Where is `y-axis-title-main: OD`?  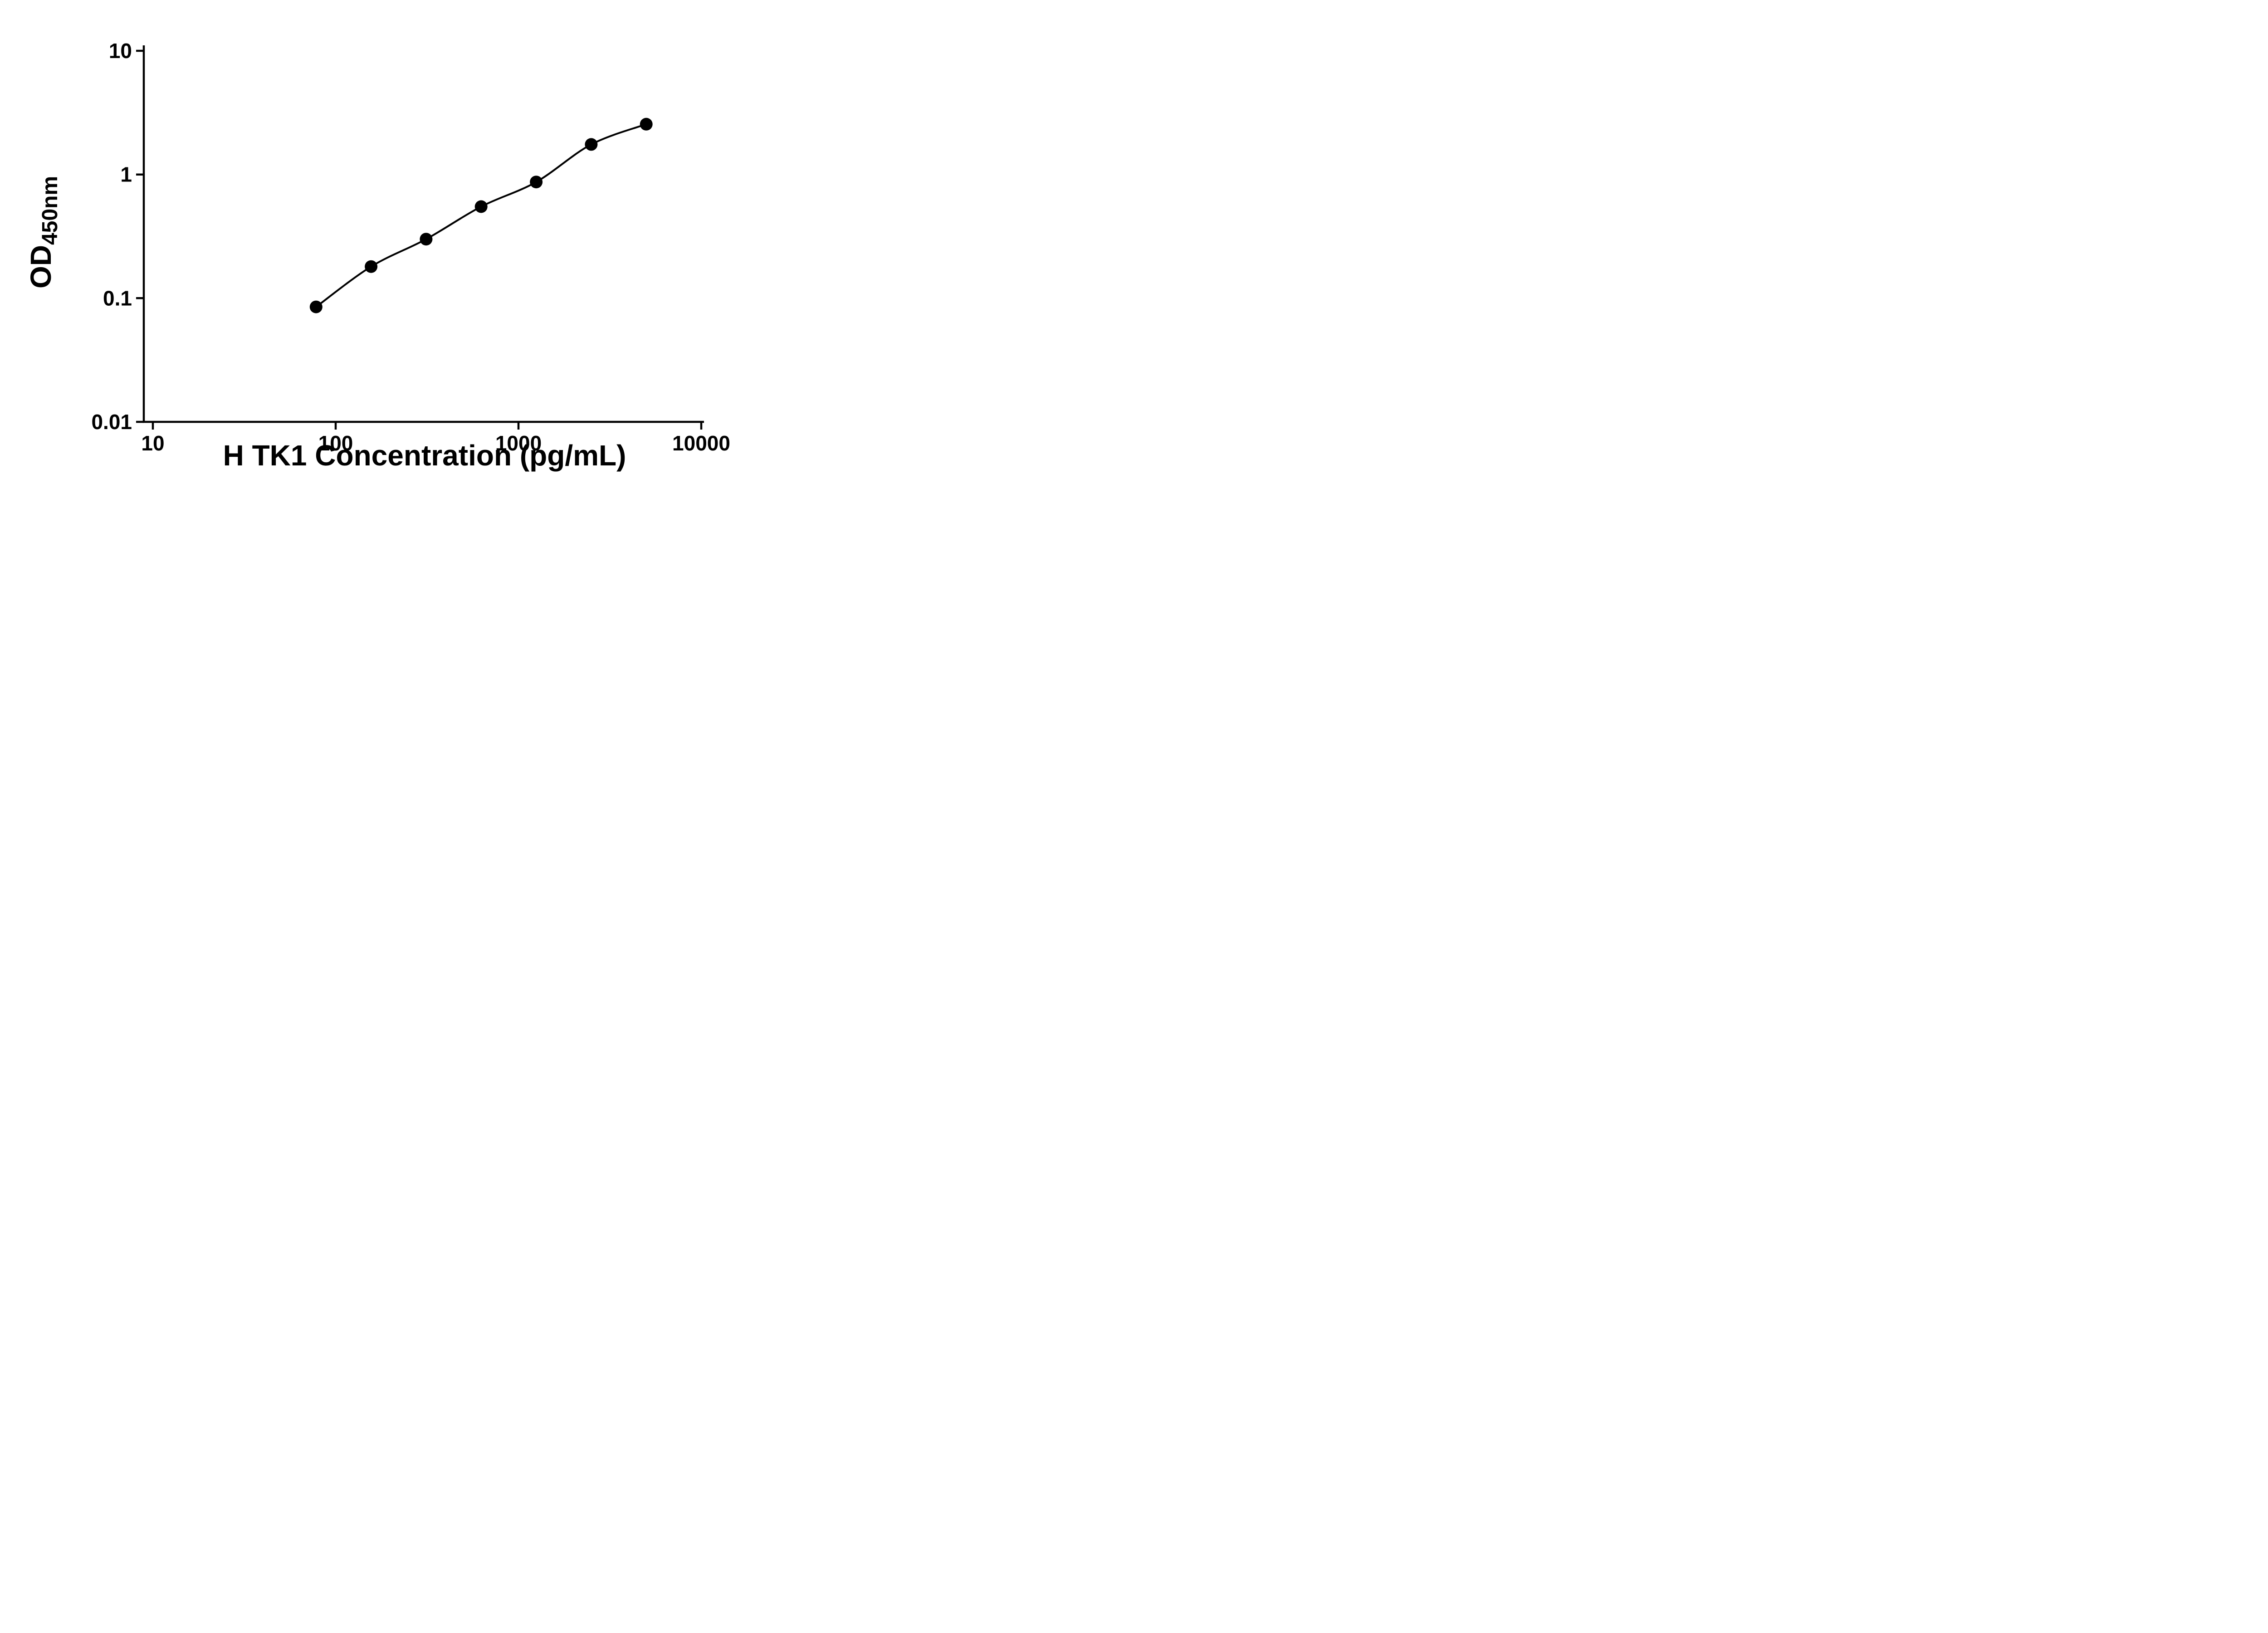 y-axis-title-main: OD is located at coordinates (40, 266).